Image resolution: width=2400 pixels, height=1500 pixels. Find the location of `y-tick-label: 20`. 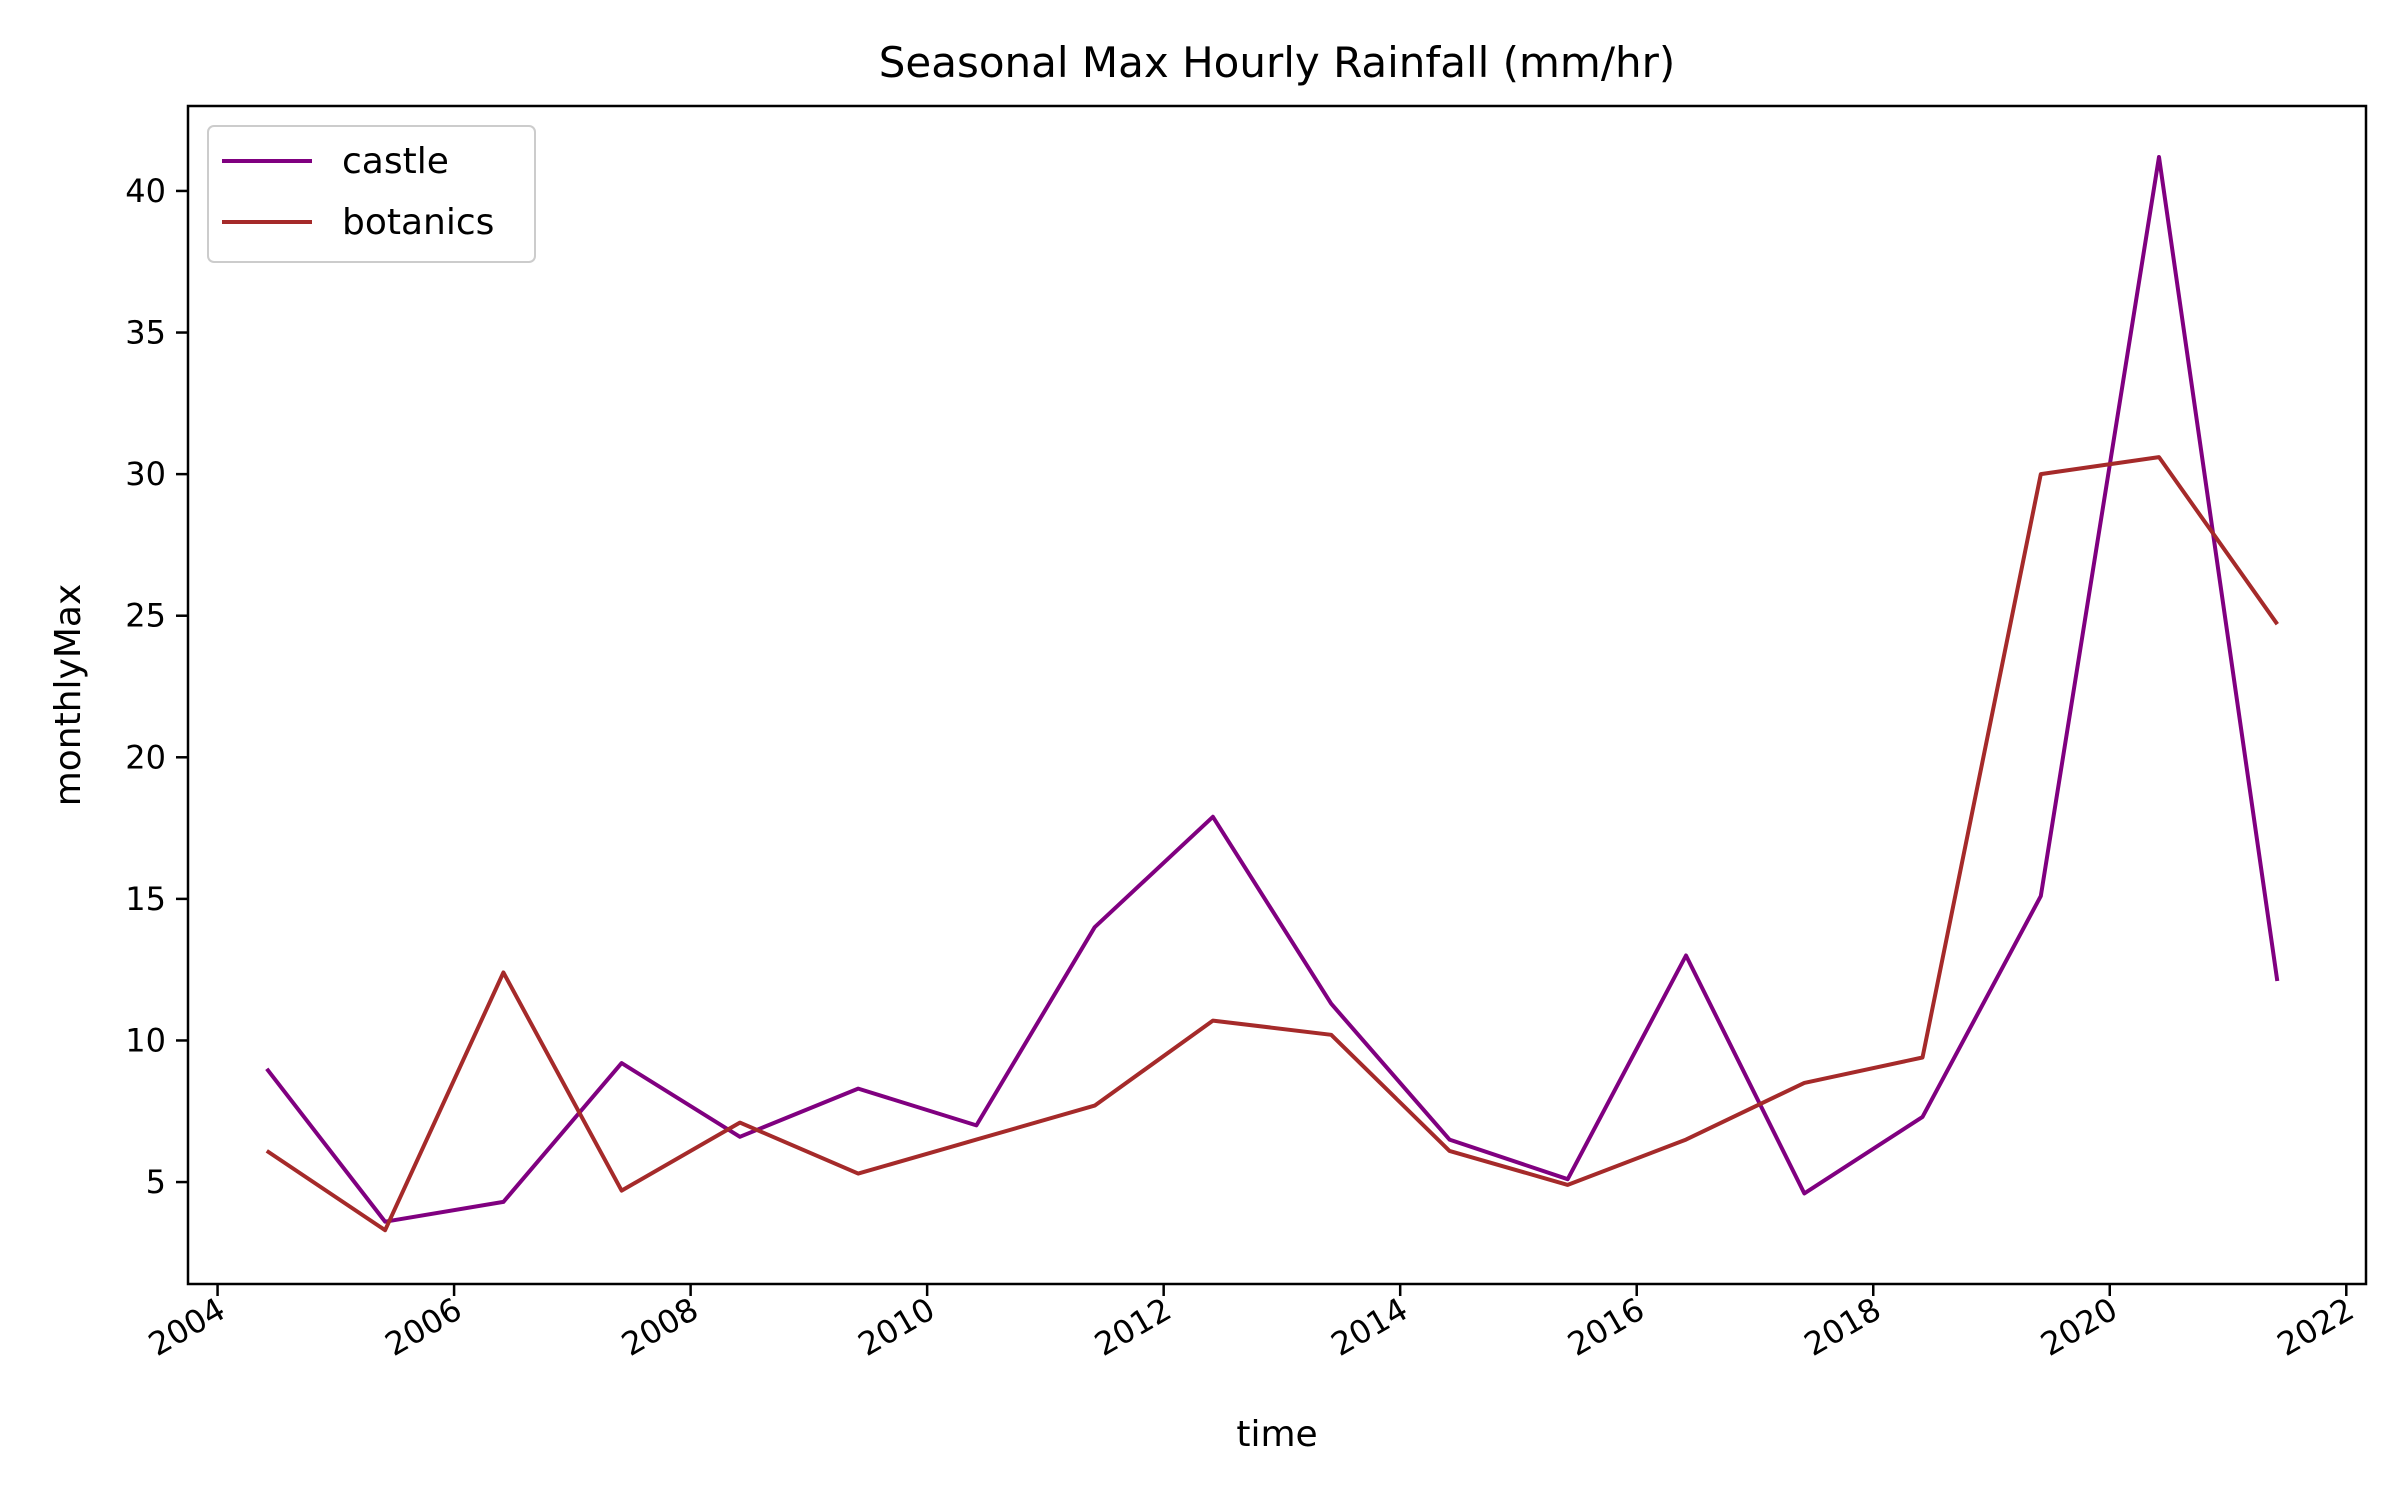

y-tick-label: 20 is located at coordinates (145, 757).